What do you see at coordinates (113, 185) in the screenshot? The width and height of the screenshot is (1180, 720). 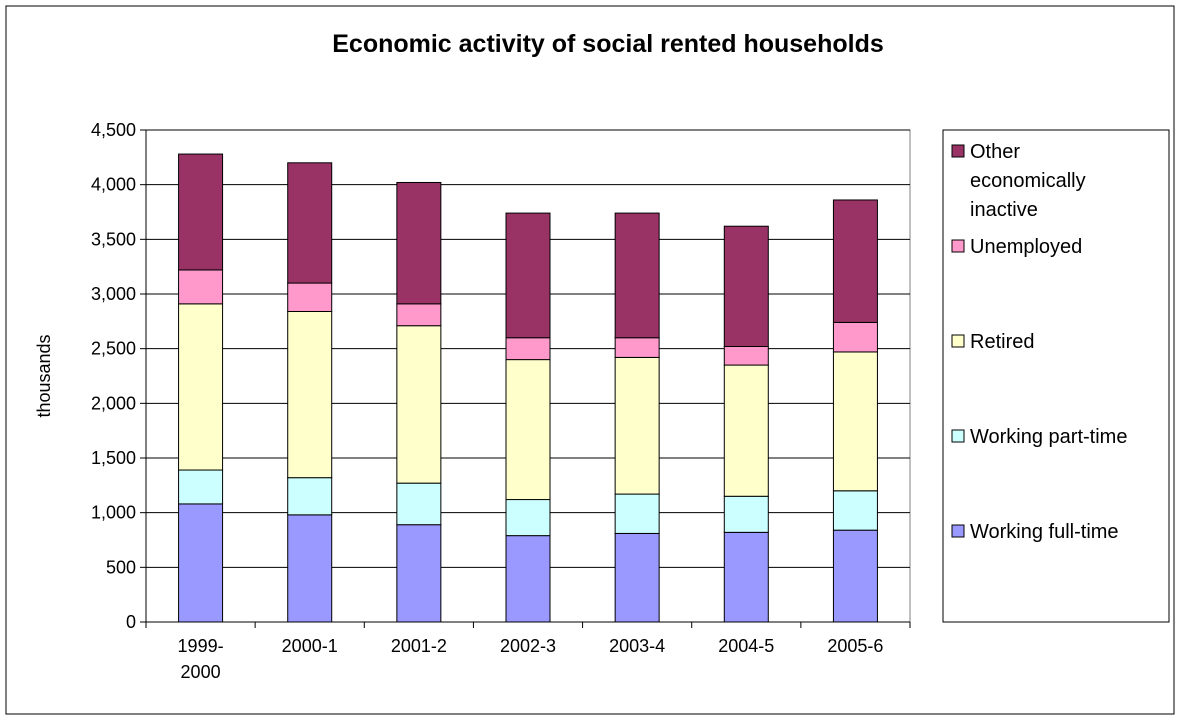 I see `y-tick-label: 4,000` at bounding box center [113, 185].